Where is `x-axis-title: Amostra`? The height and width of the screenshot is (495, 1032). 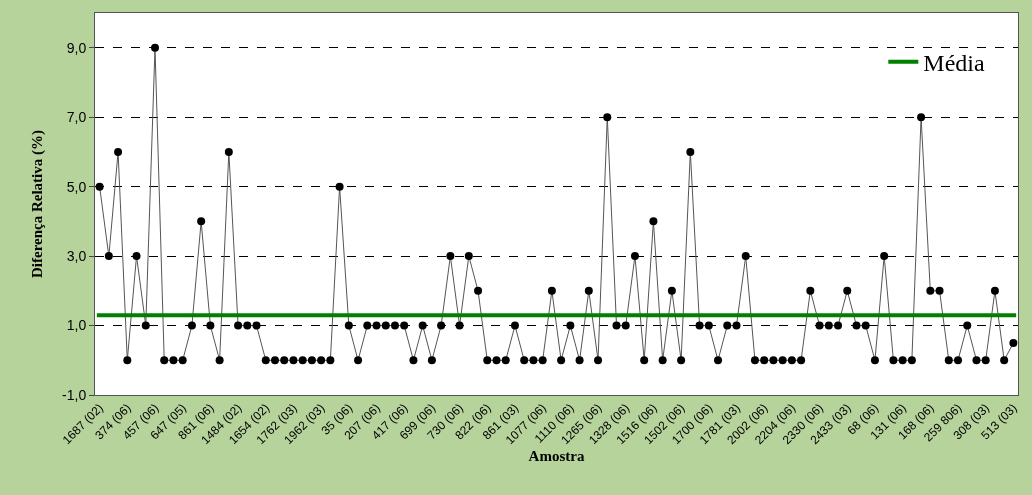 x-axis-title: Amostra is located at coordinates (556, 456).